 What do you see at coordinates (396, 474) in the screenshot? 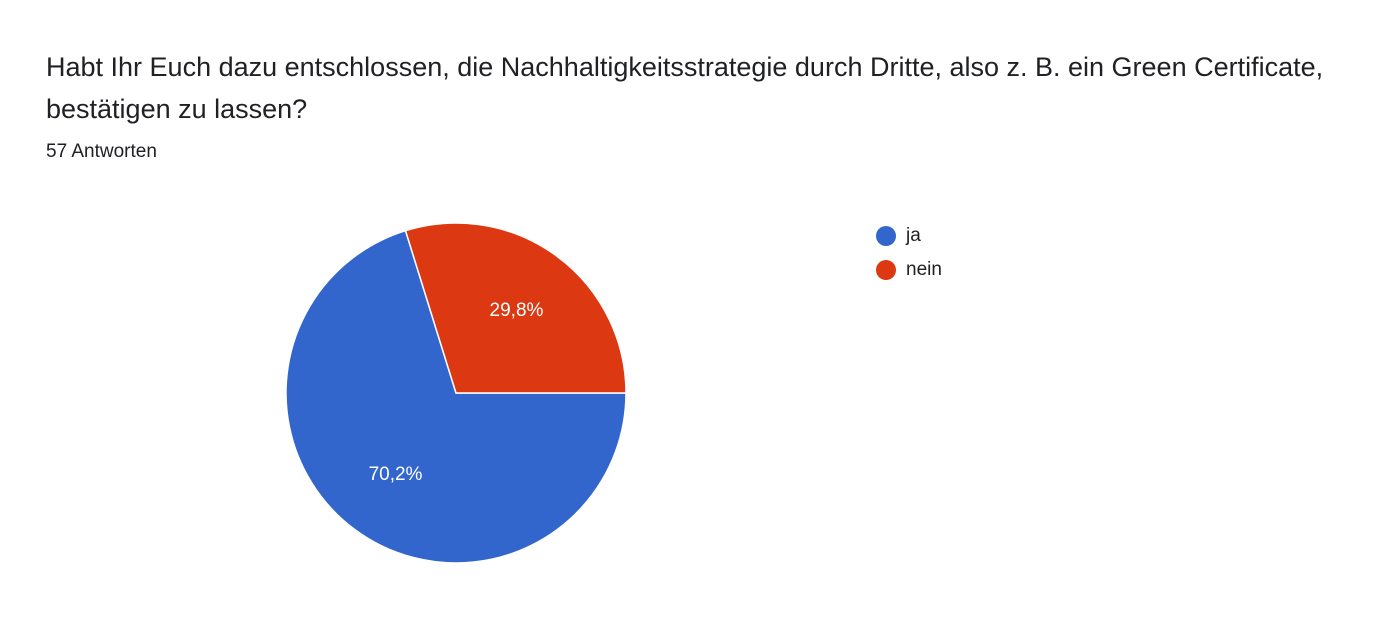
I see `slice-label-ja: 70,2%` at bounding box center [396, 474].